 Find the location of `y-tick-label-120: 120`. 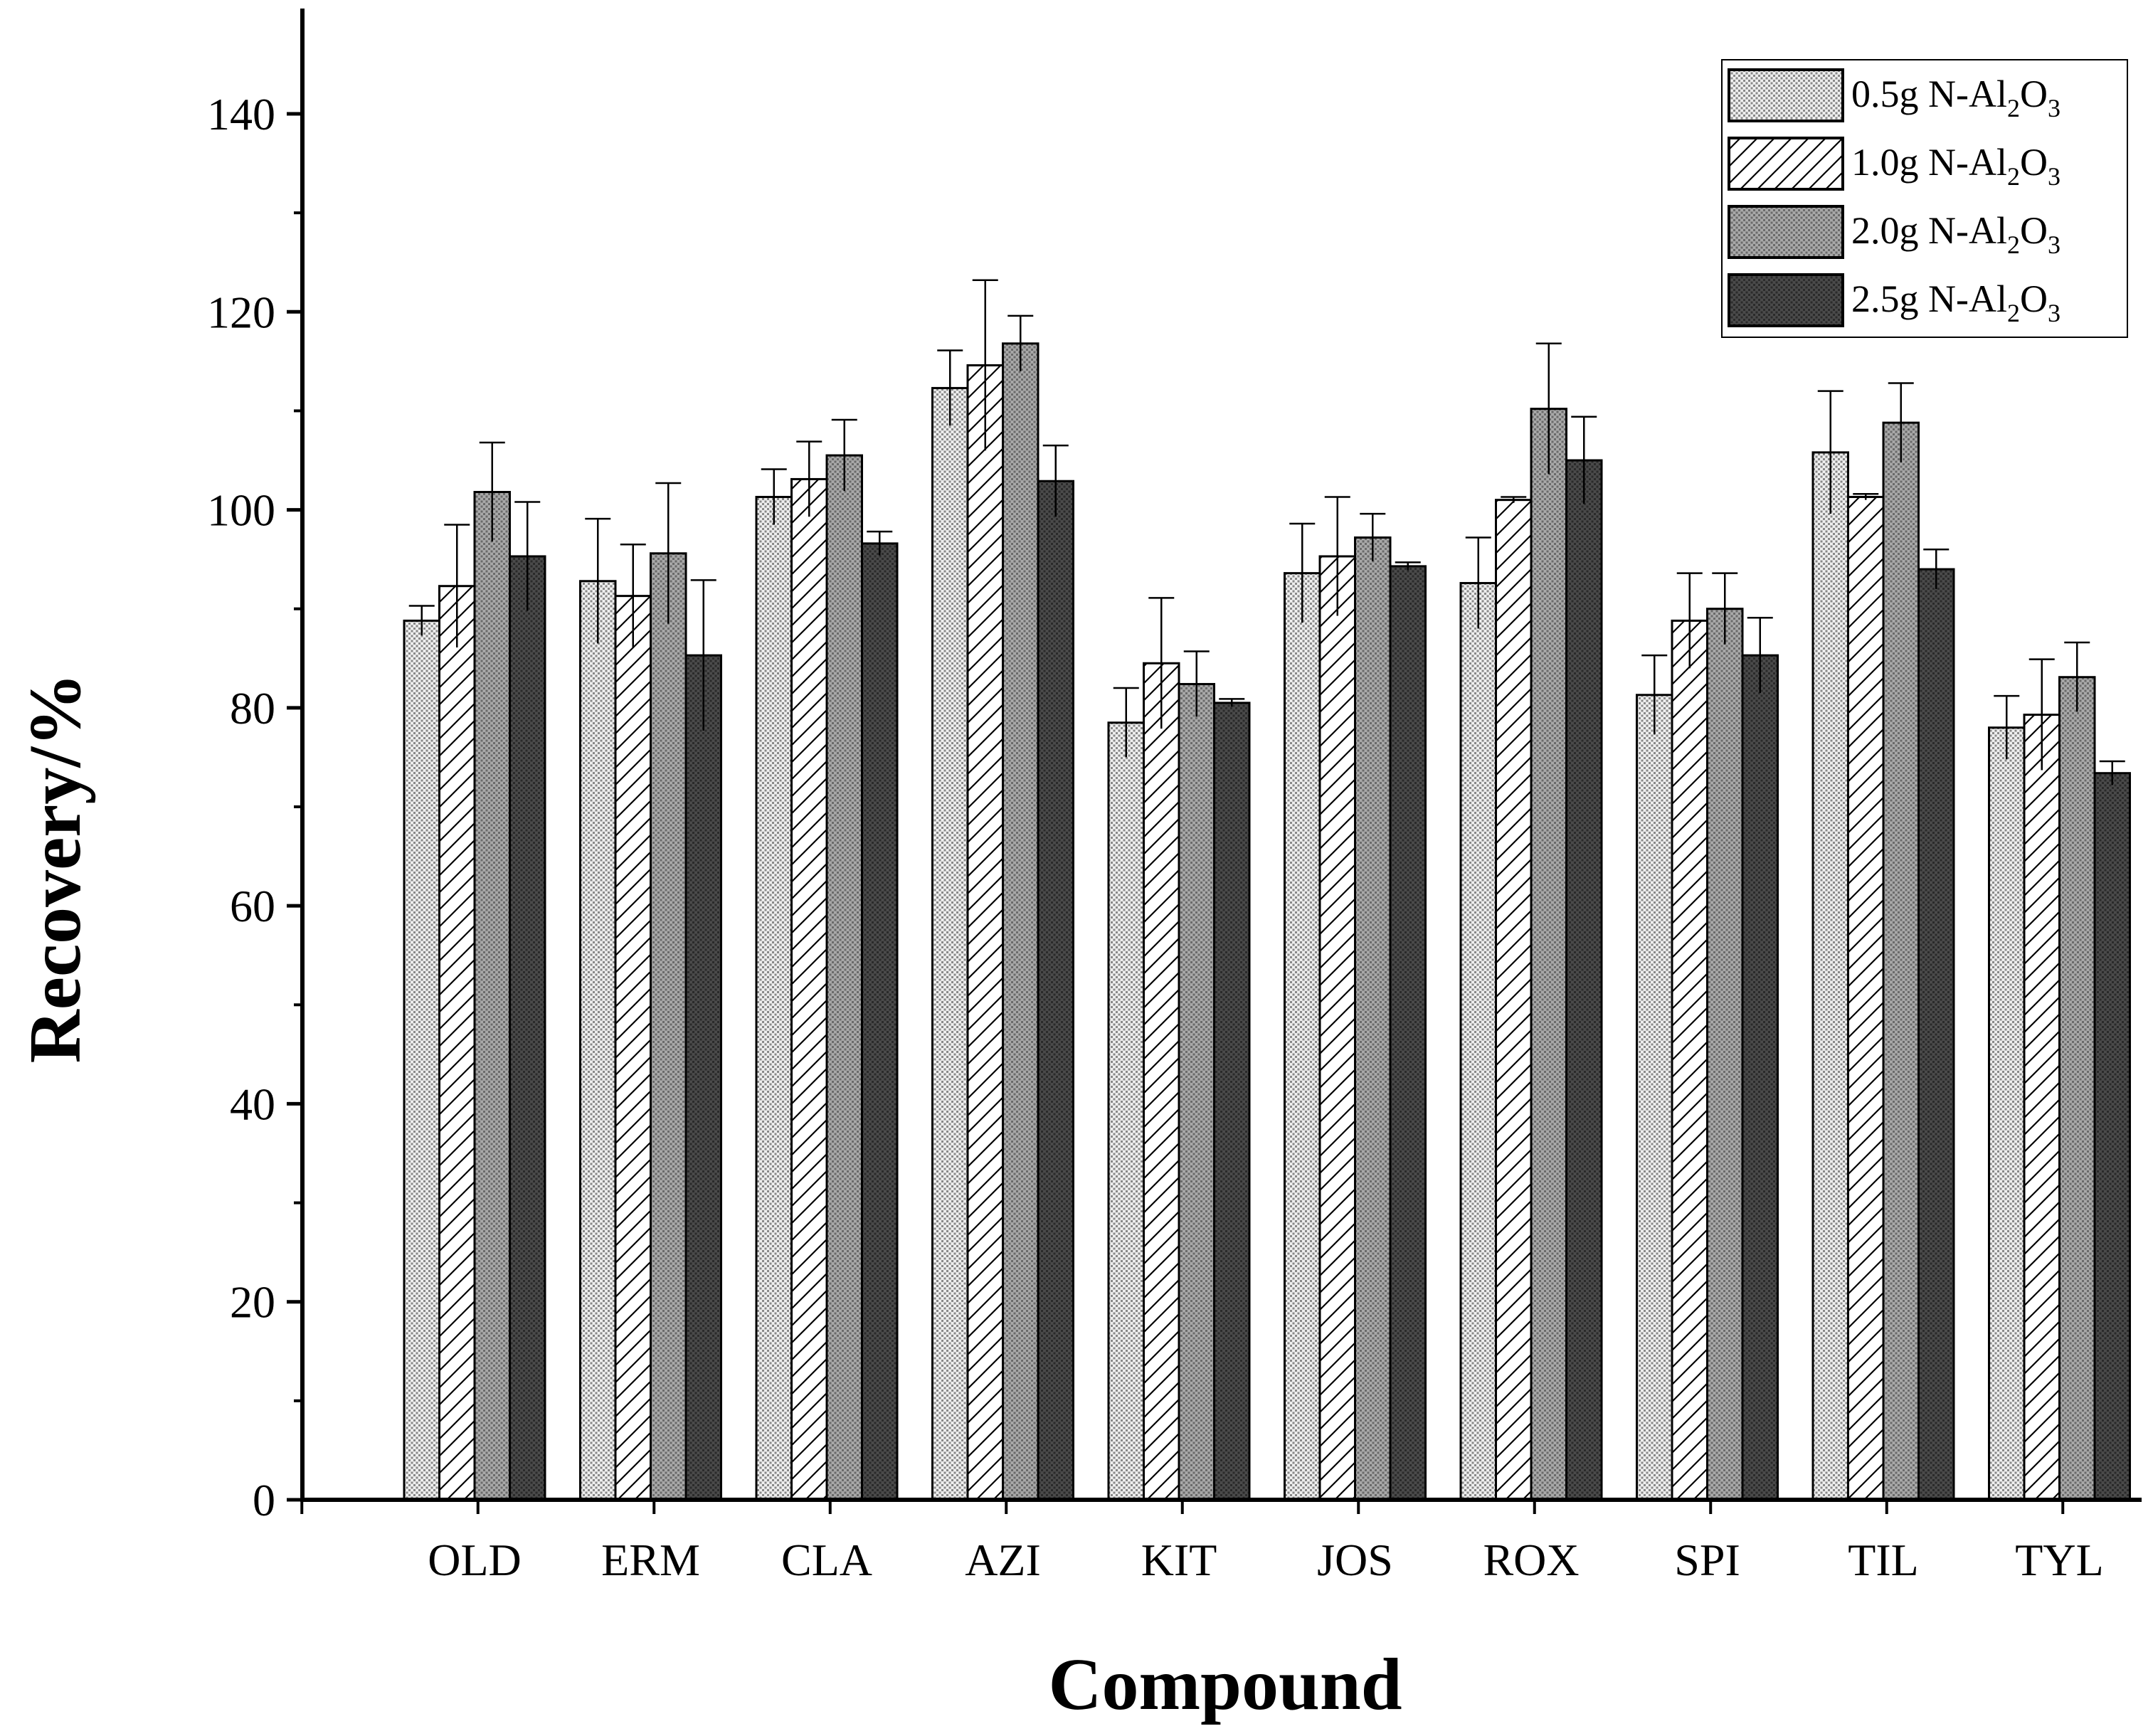

y-tick-label-120: 120 is located at coordinates (241, 312).